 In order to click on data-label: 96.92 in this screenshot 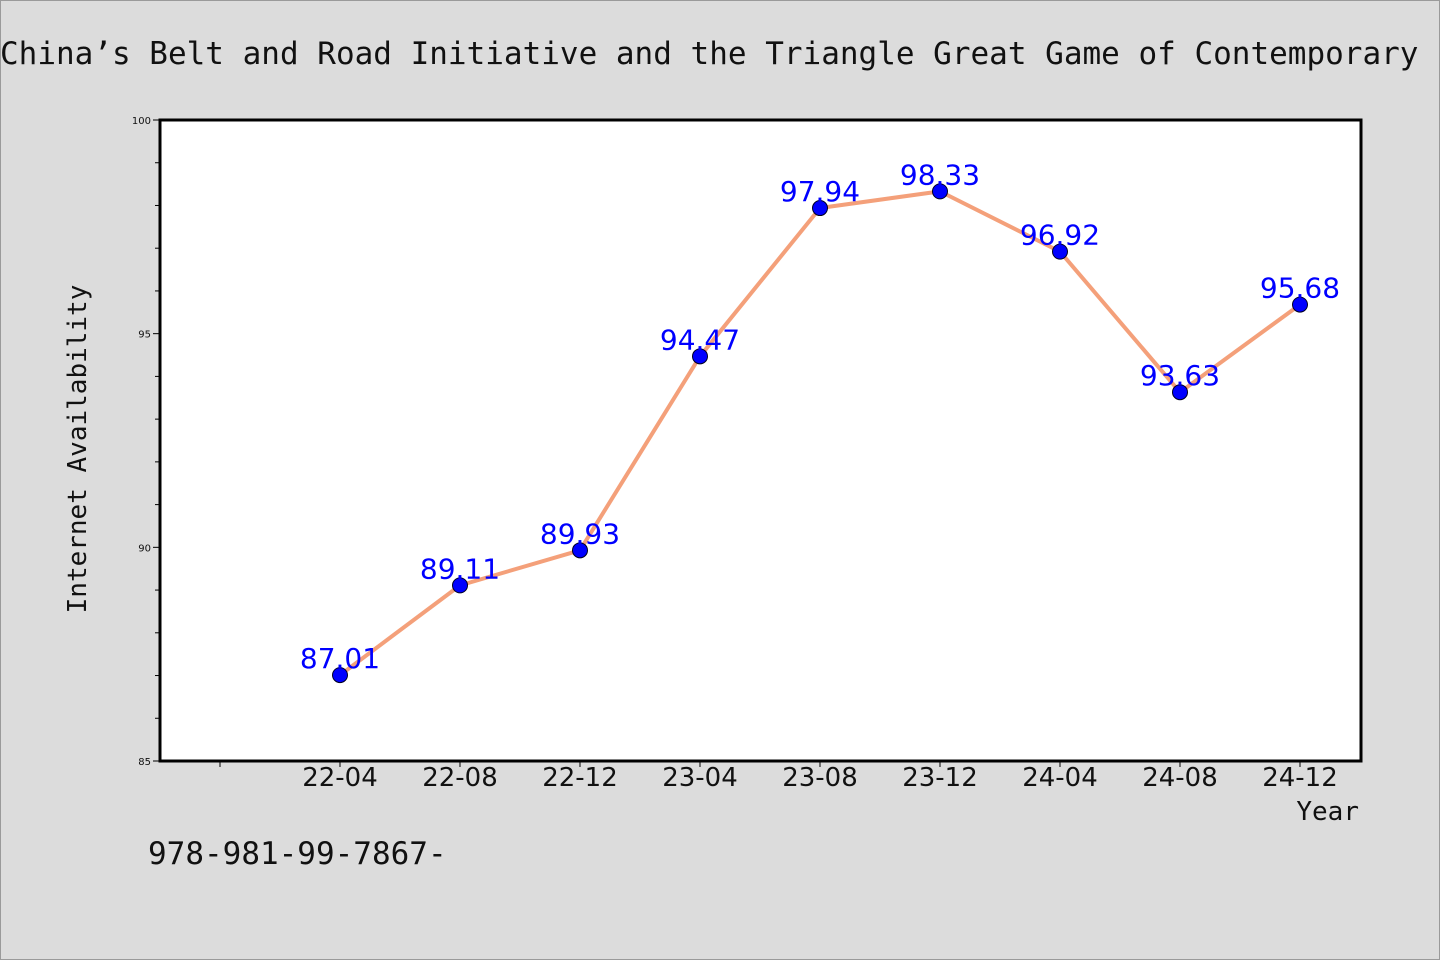, I will do `click(1060, 235)`.